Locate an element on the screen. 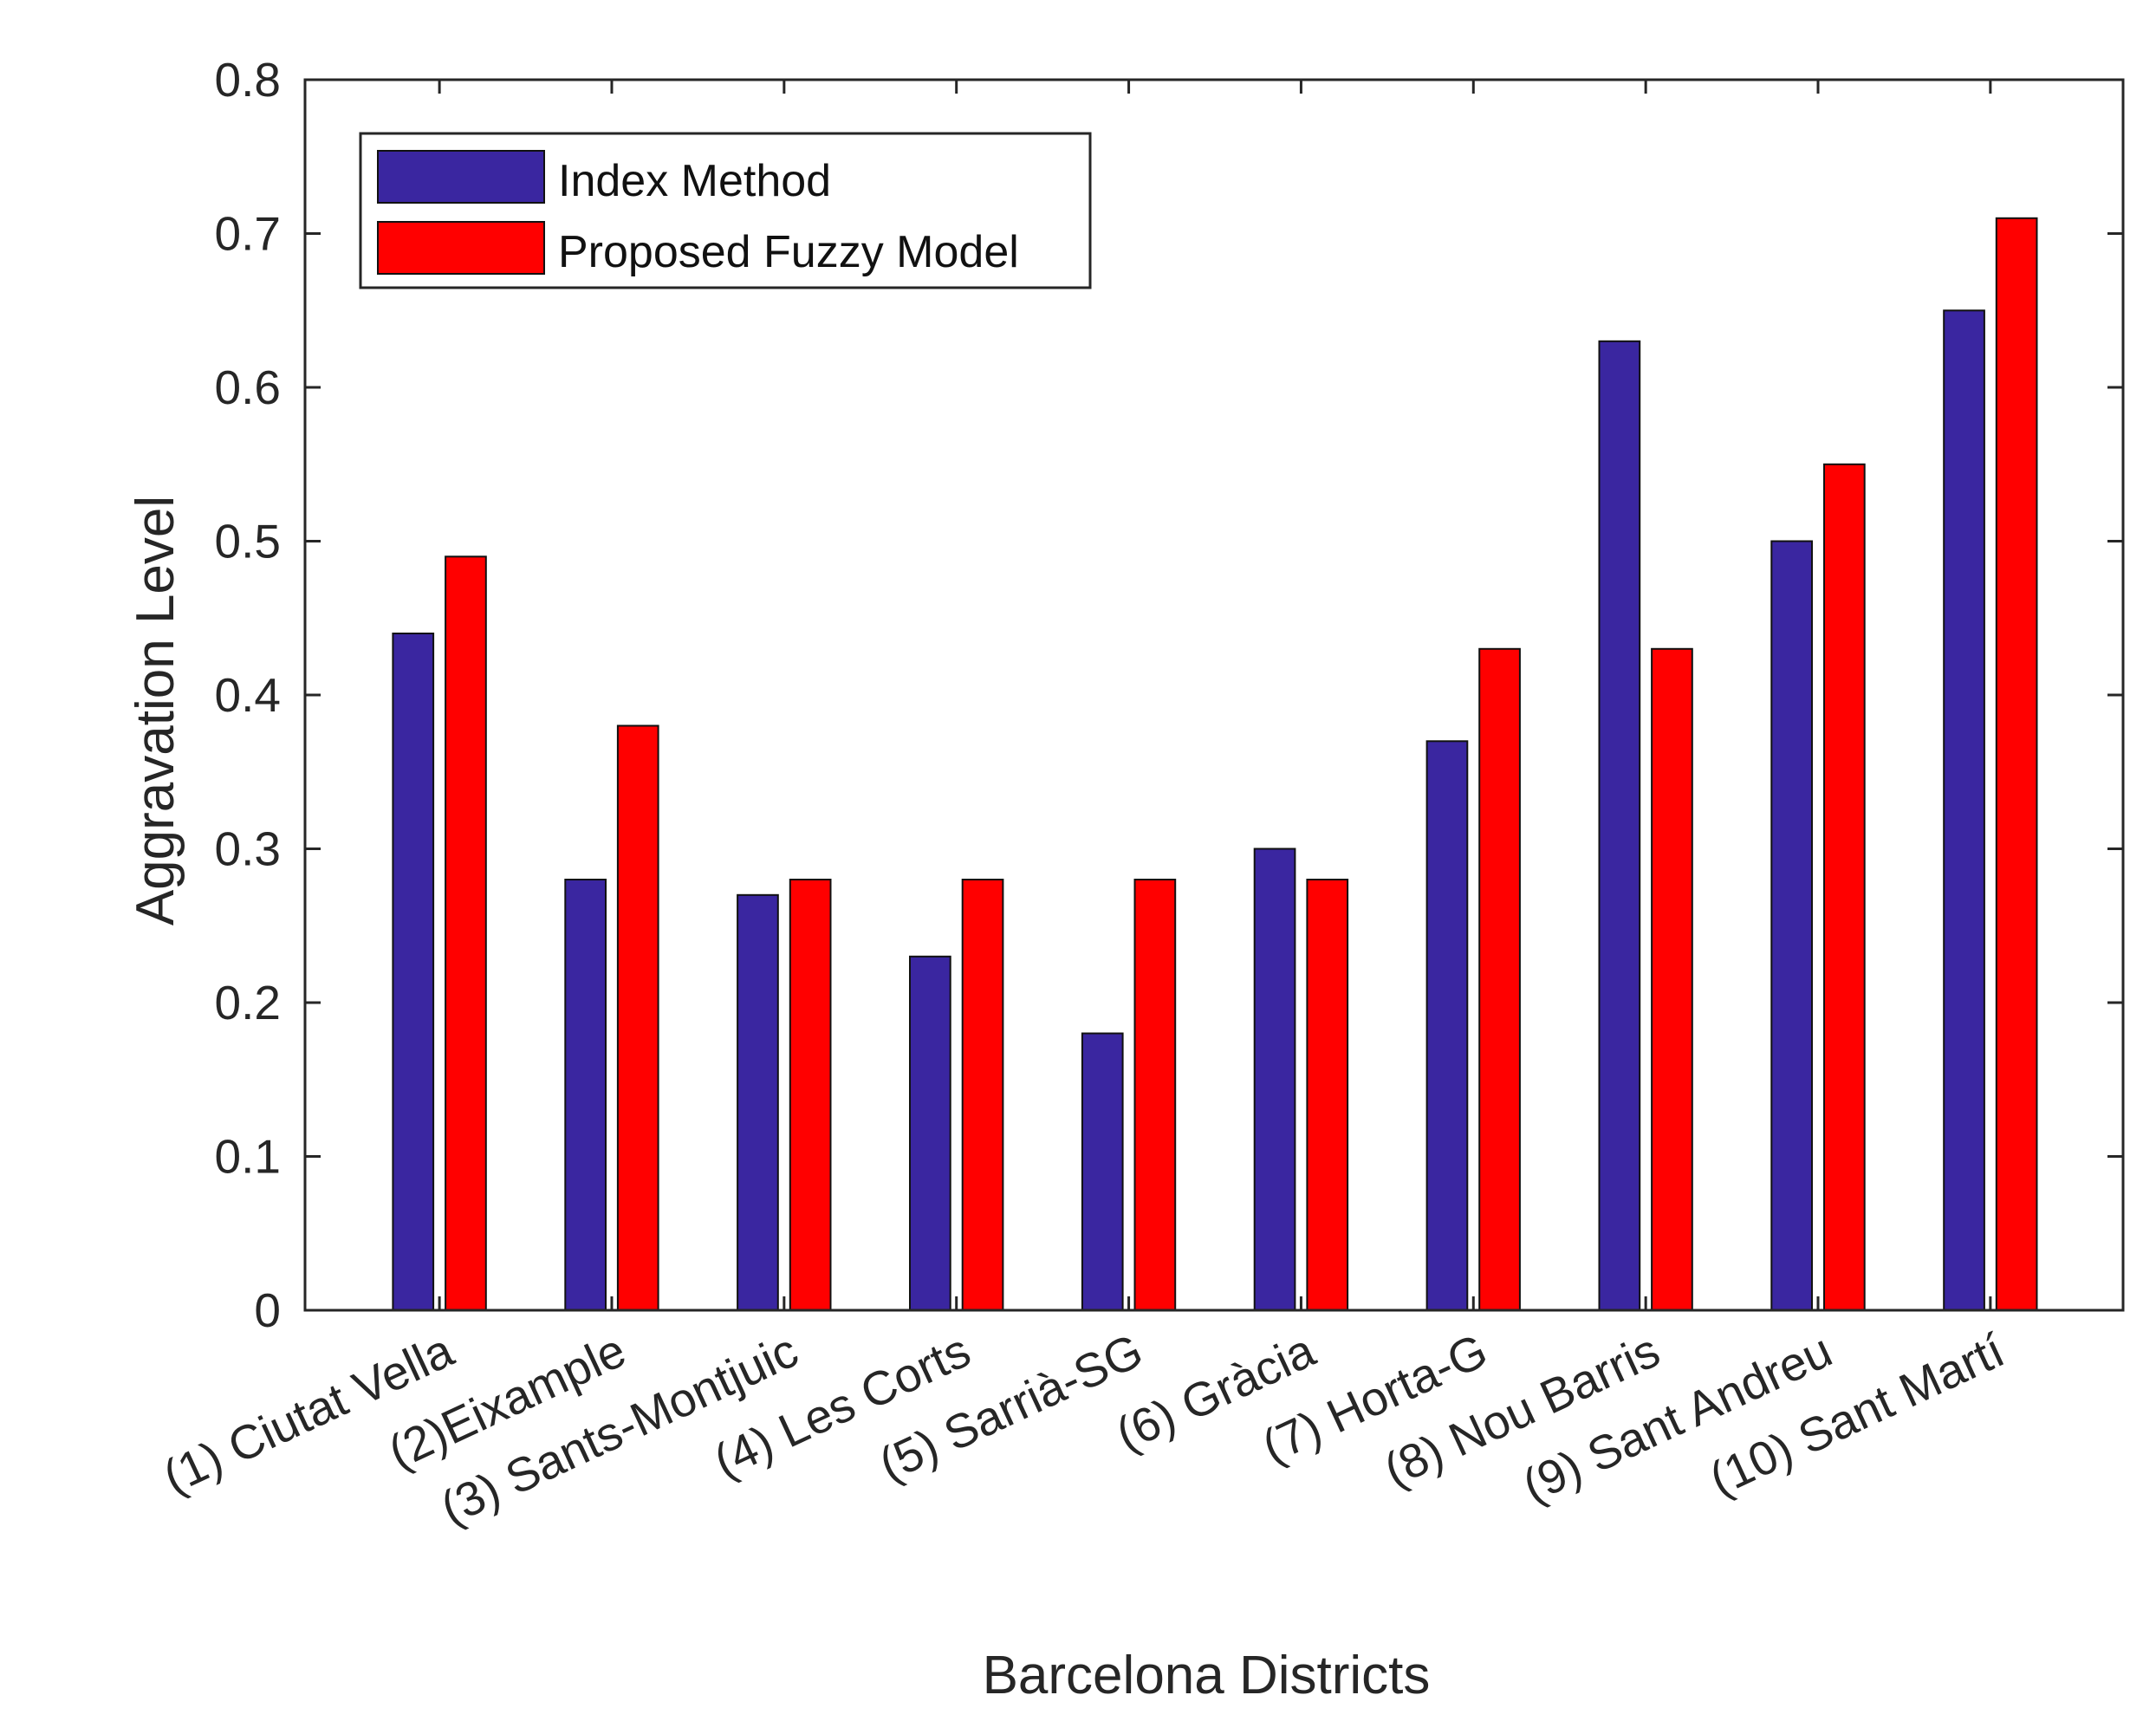 The width and height of the screenshot is (2156, 1721). y-tick-label: 0.2 is located at coordinates (248, 1003).